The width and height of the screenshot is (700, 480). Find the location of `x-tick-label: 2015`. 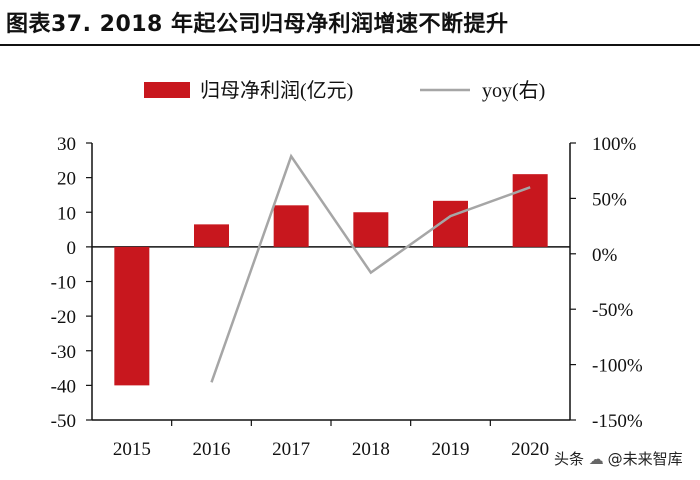

x-tick-label: 2015 is located at coordinates (132, 449).